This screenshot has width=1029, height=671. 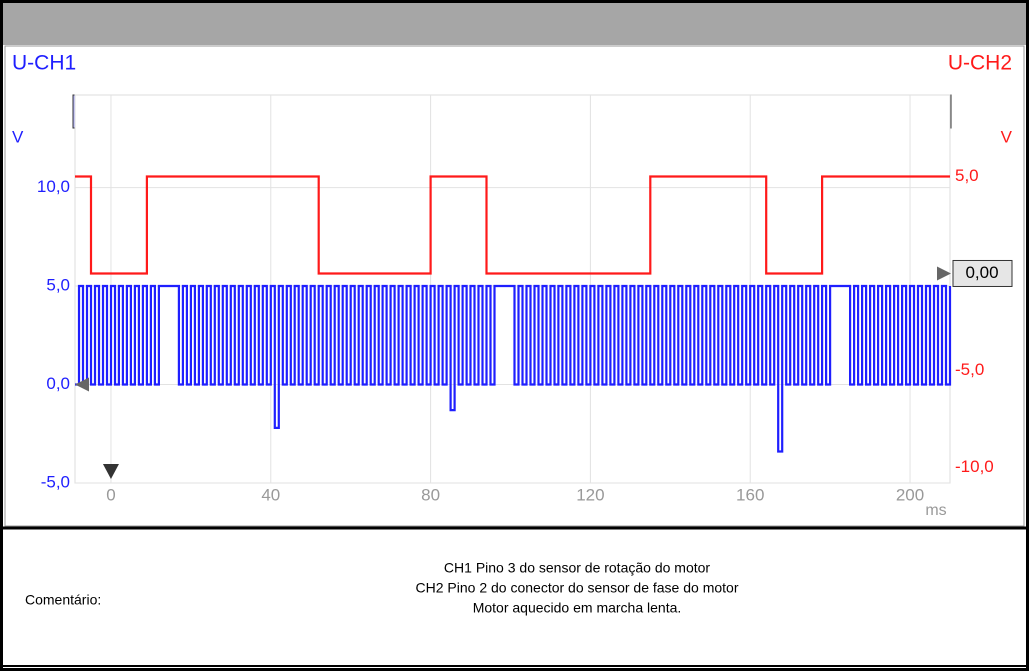 I want to click on x-tick-label: 160, so click(x=750, y=494).